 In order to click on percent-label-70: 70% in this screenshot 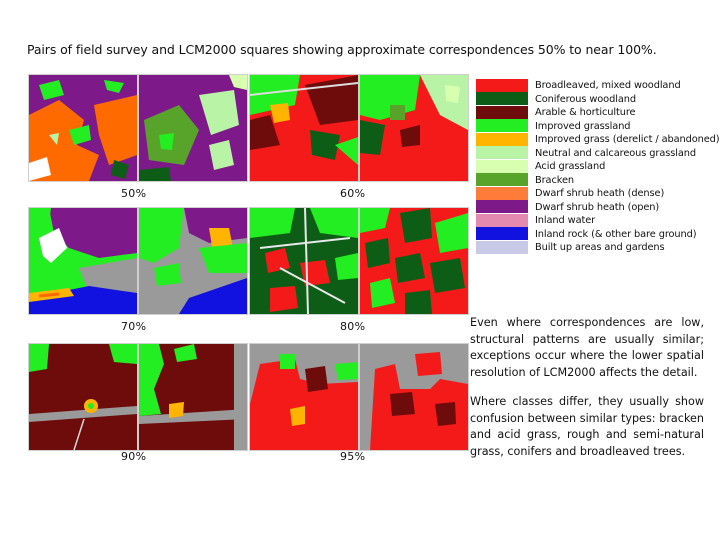, I will do `click(134, 326)`.